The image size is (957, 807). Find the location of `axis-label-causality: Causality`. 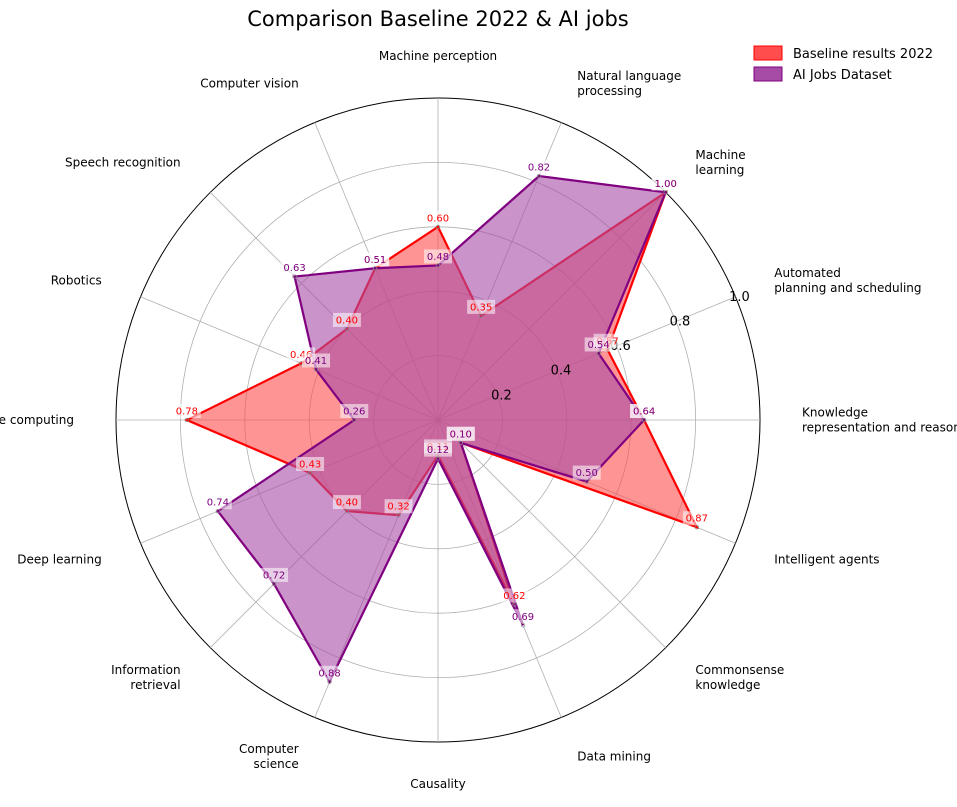

axis-label-causality: Causality is located at coordinates (437, 784).